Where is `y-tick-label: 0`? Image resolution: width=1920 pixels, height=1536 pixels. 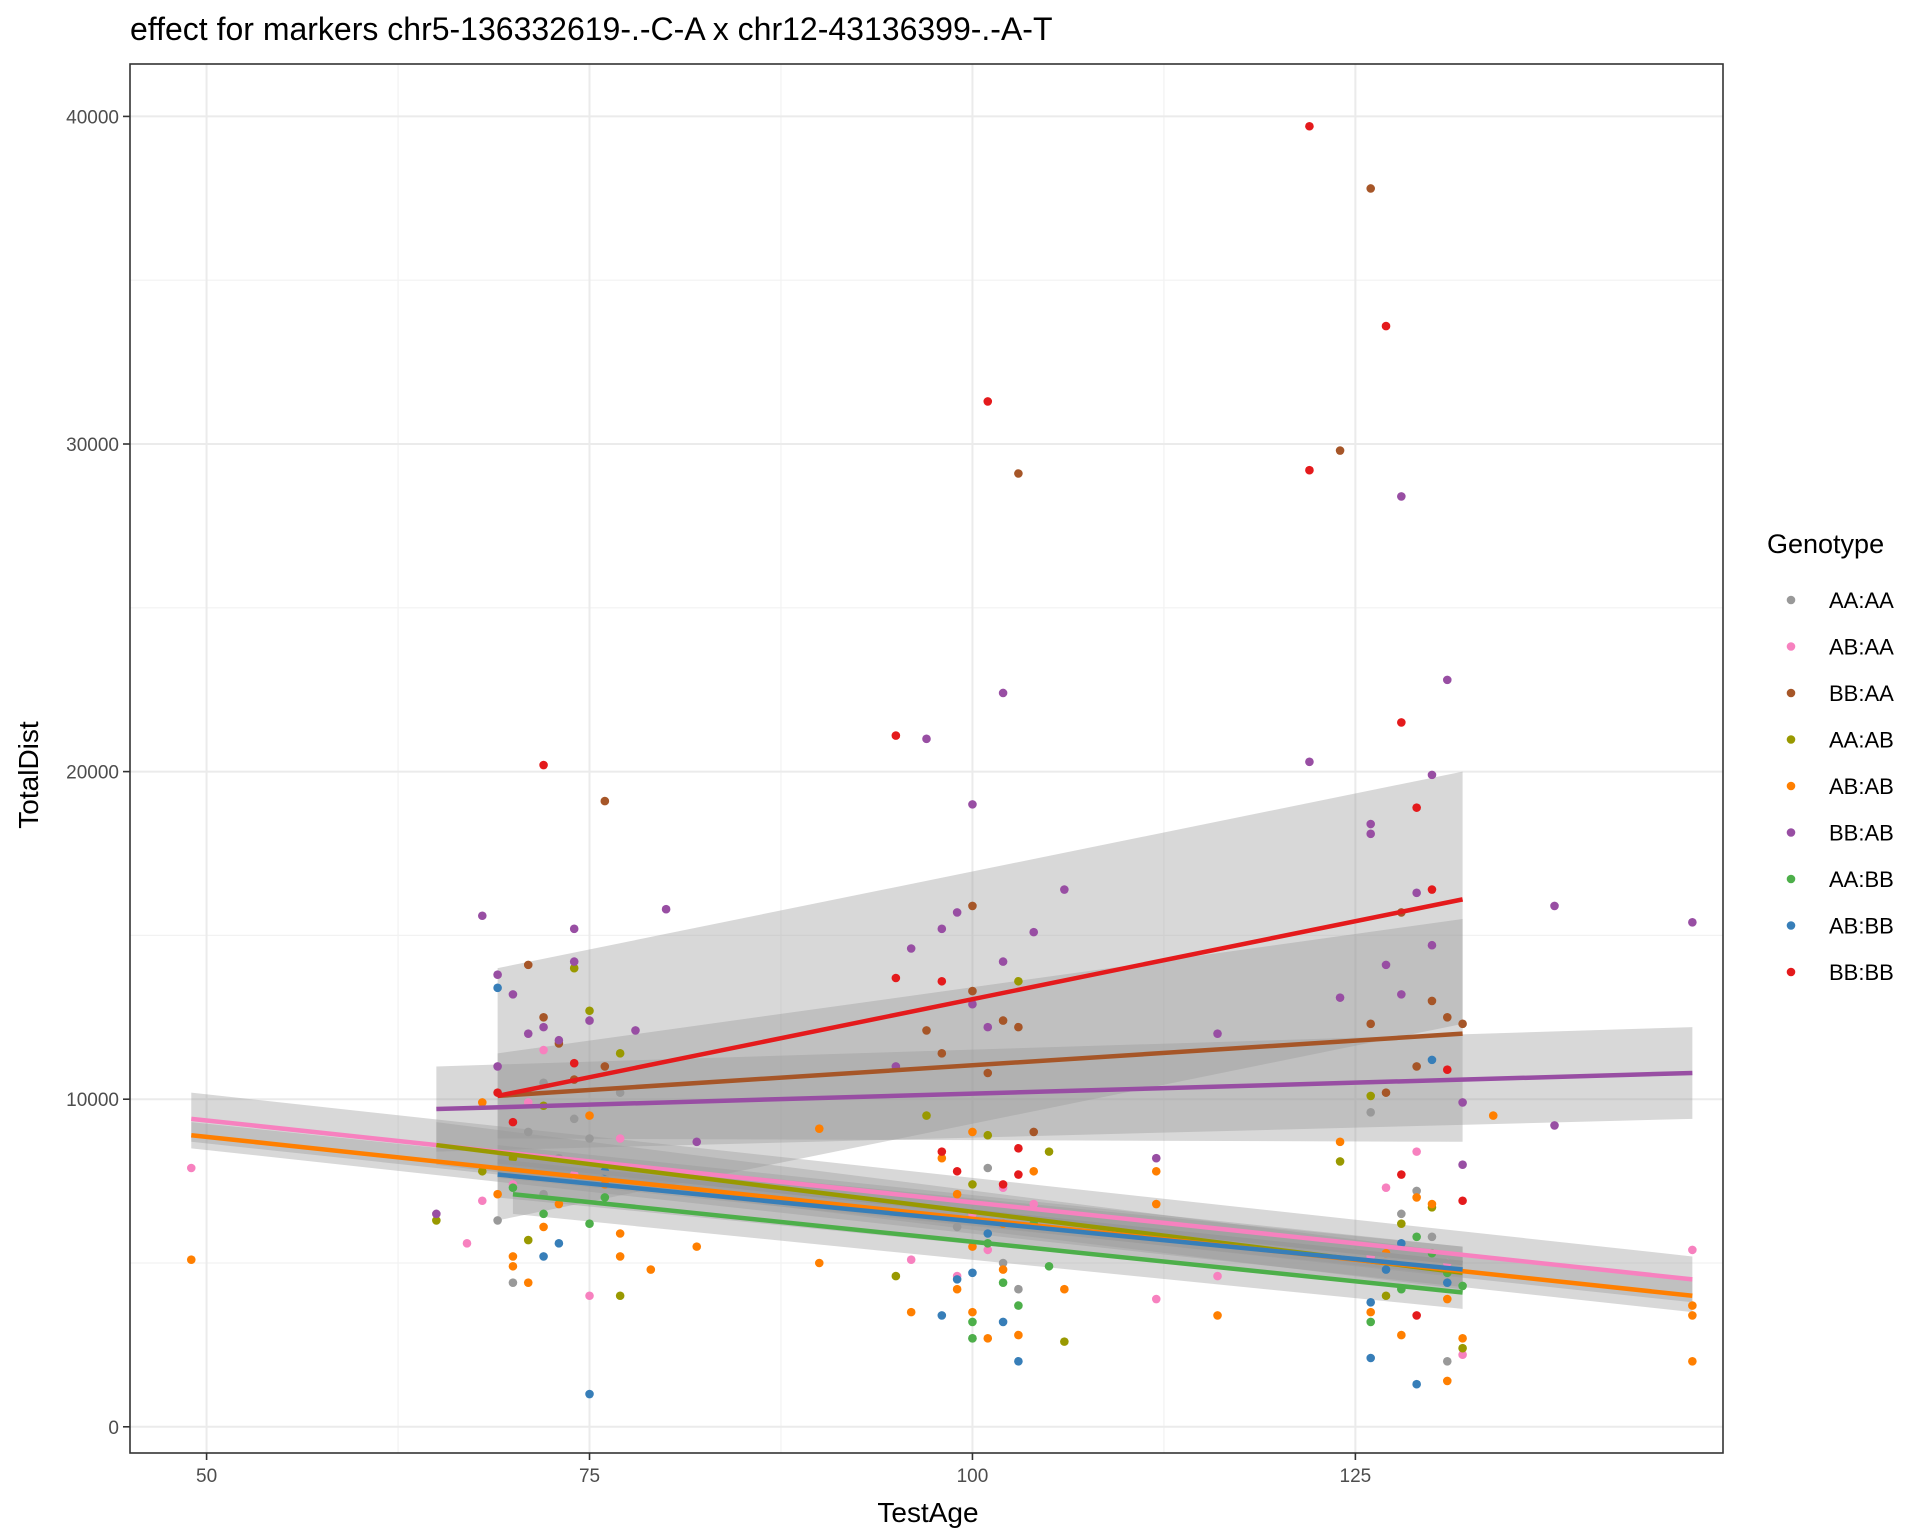
y-tick-label: 0 is located at coordinates (113, 1428).